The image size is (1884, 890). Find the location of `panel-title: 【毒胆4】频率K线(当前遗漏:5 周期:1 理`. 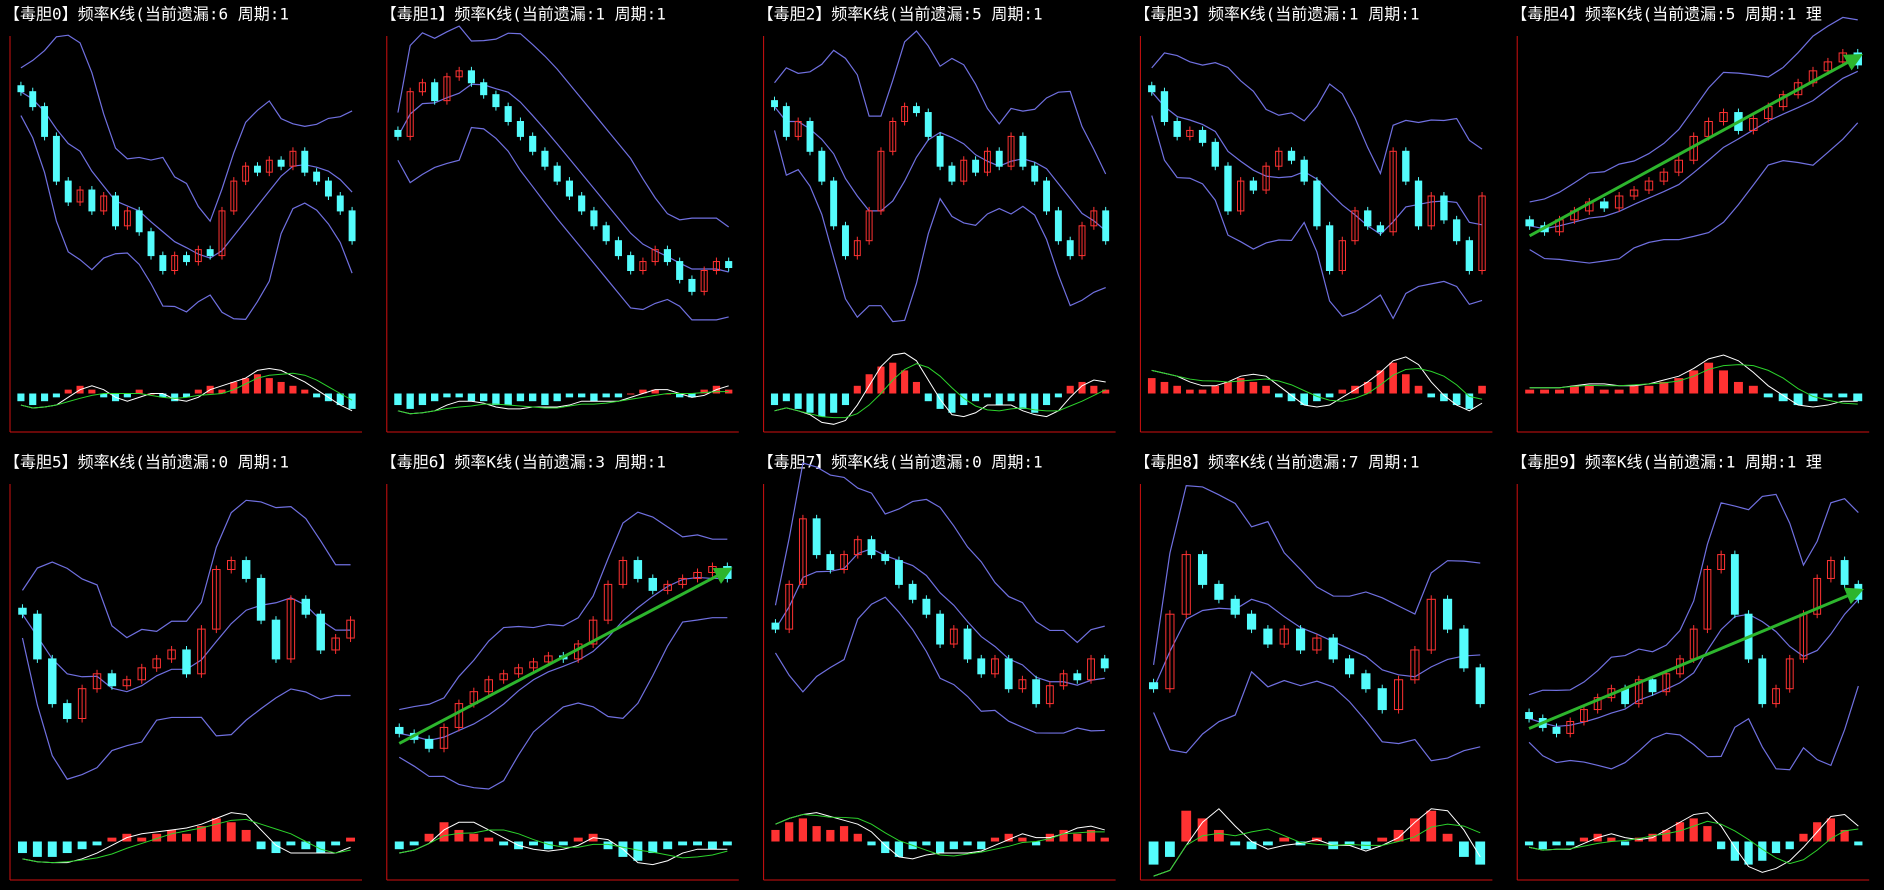

panel-title: 【毒胆4】频率K线(当前遗漏:5 周期:1 理 is located at coordinates (1666, 14).